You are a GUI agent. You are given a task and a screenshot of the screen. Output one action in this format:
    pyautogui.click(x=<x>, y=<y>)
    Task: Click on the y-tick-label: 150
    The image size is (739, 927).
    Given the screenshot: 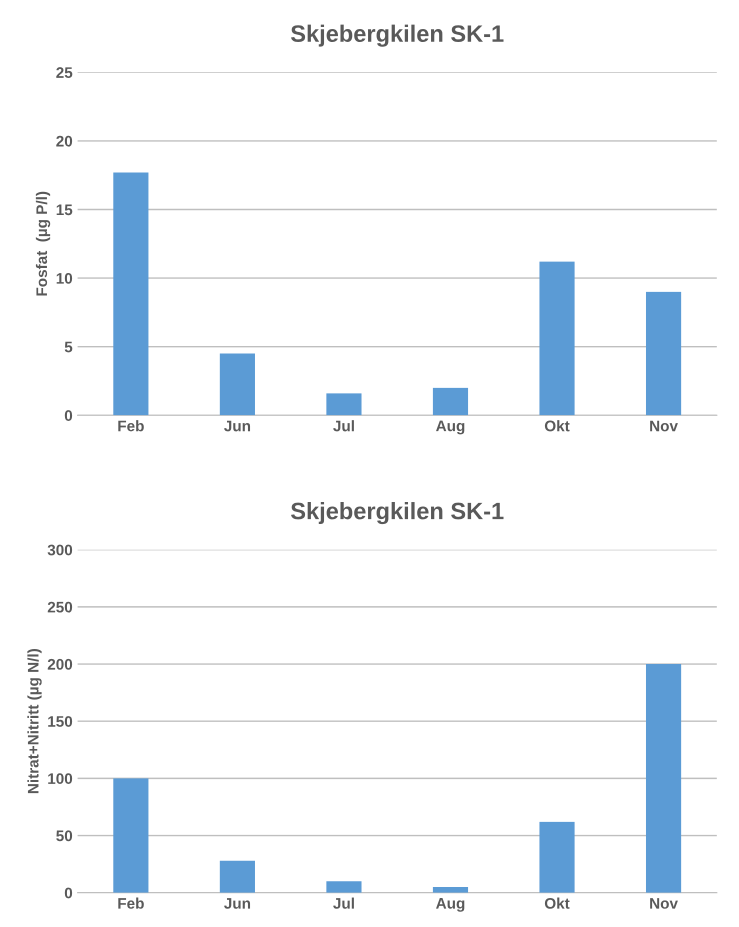 What is the action you would take?
    pyautogui.click(x=60, y=721)
    